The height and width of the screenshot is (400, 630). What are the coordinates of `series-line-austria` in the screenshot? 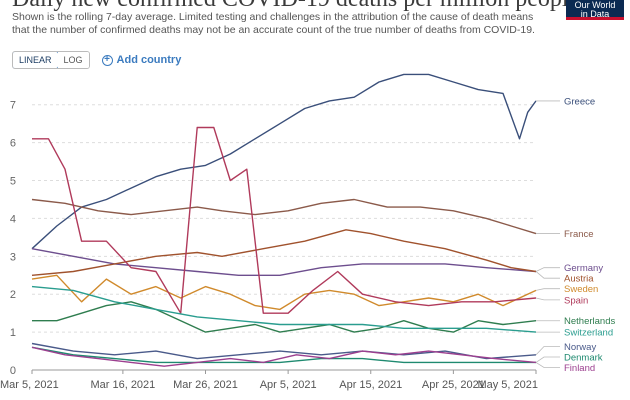 It's located at (284, 252).